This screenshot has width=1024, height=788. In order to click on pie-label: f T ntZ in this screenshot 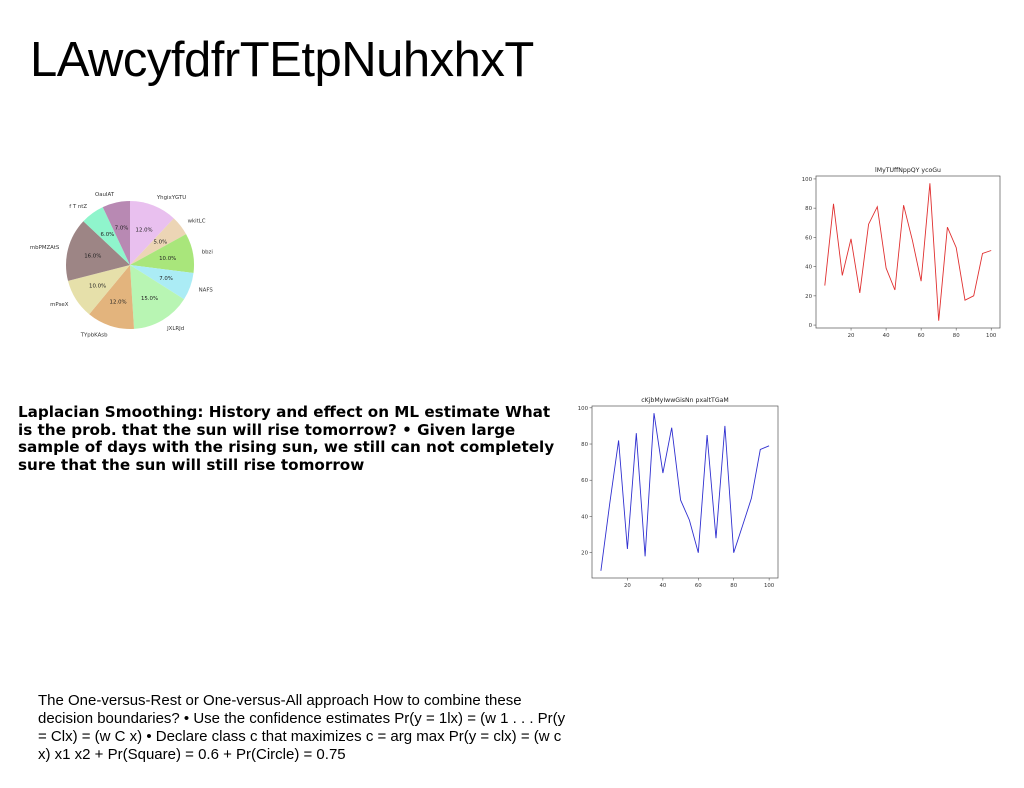, I will do `click(78, 207)`.